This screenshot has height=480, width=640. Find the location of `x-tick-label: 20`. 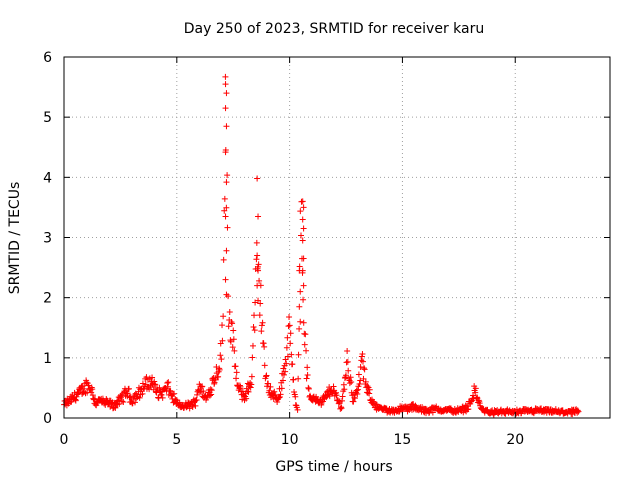

x-tick-label: 20 is located at coordinates (515, 440).